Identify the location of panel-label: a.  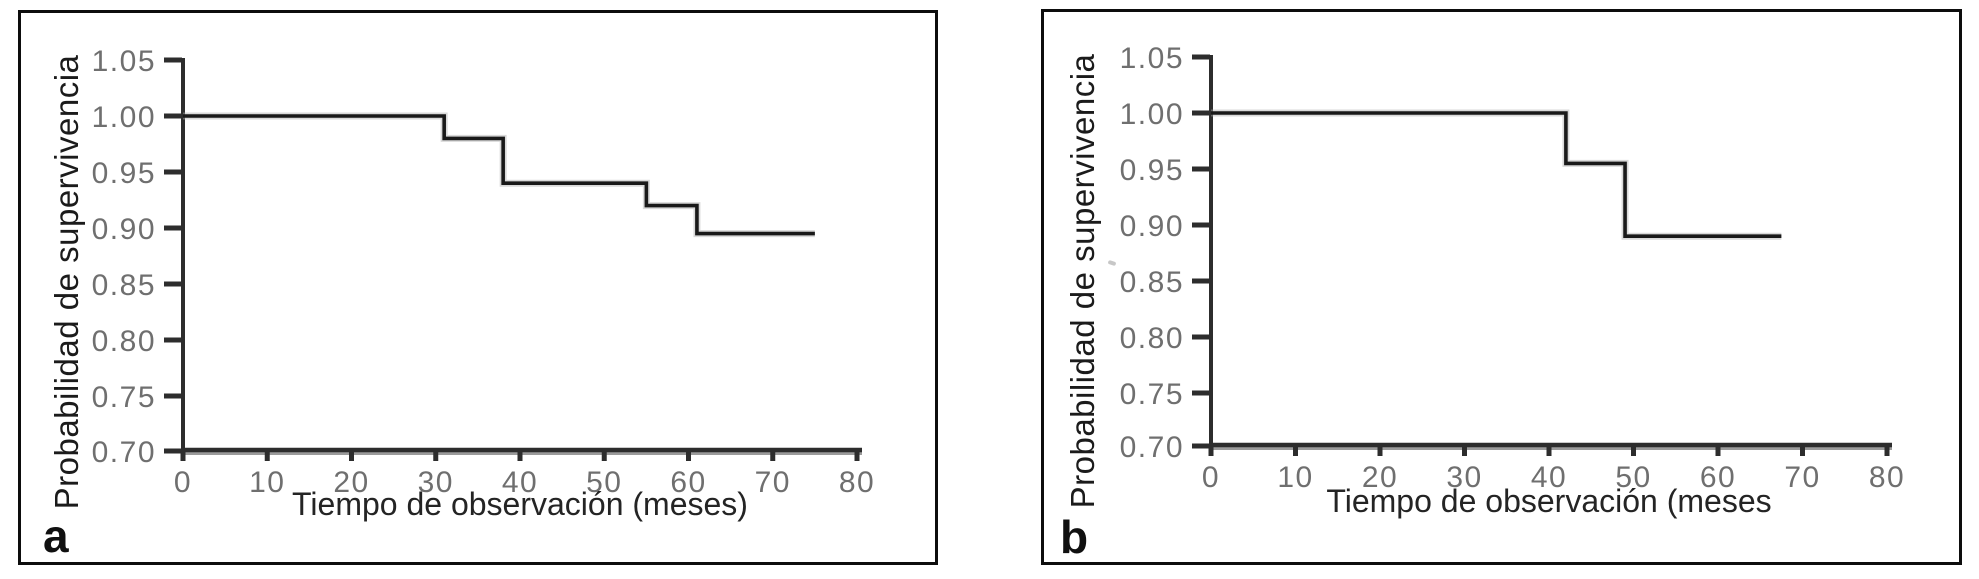
(56, 536).